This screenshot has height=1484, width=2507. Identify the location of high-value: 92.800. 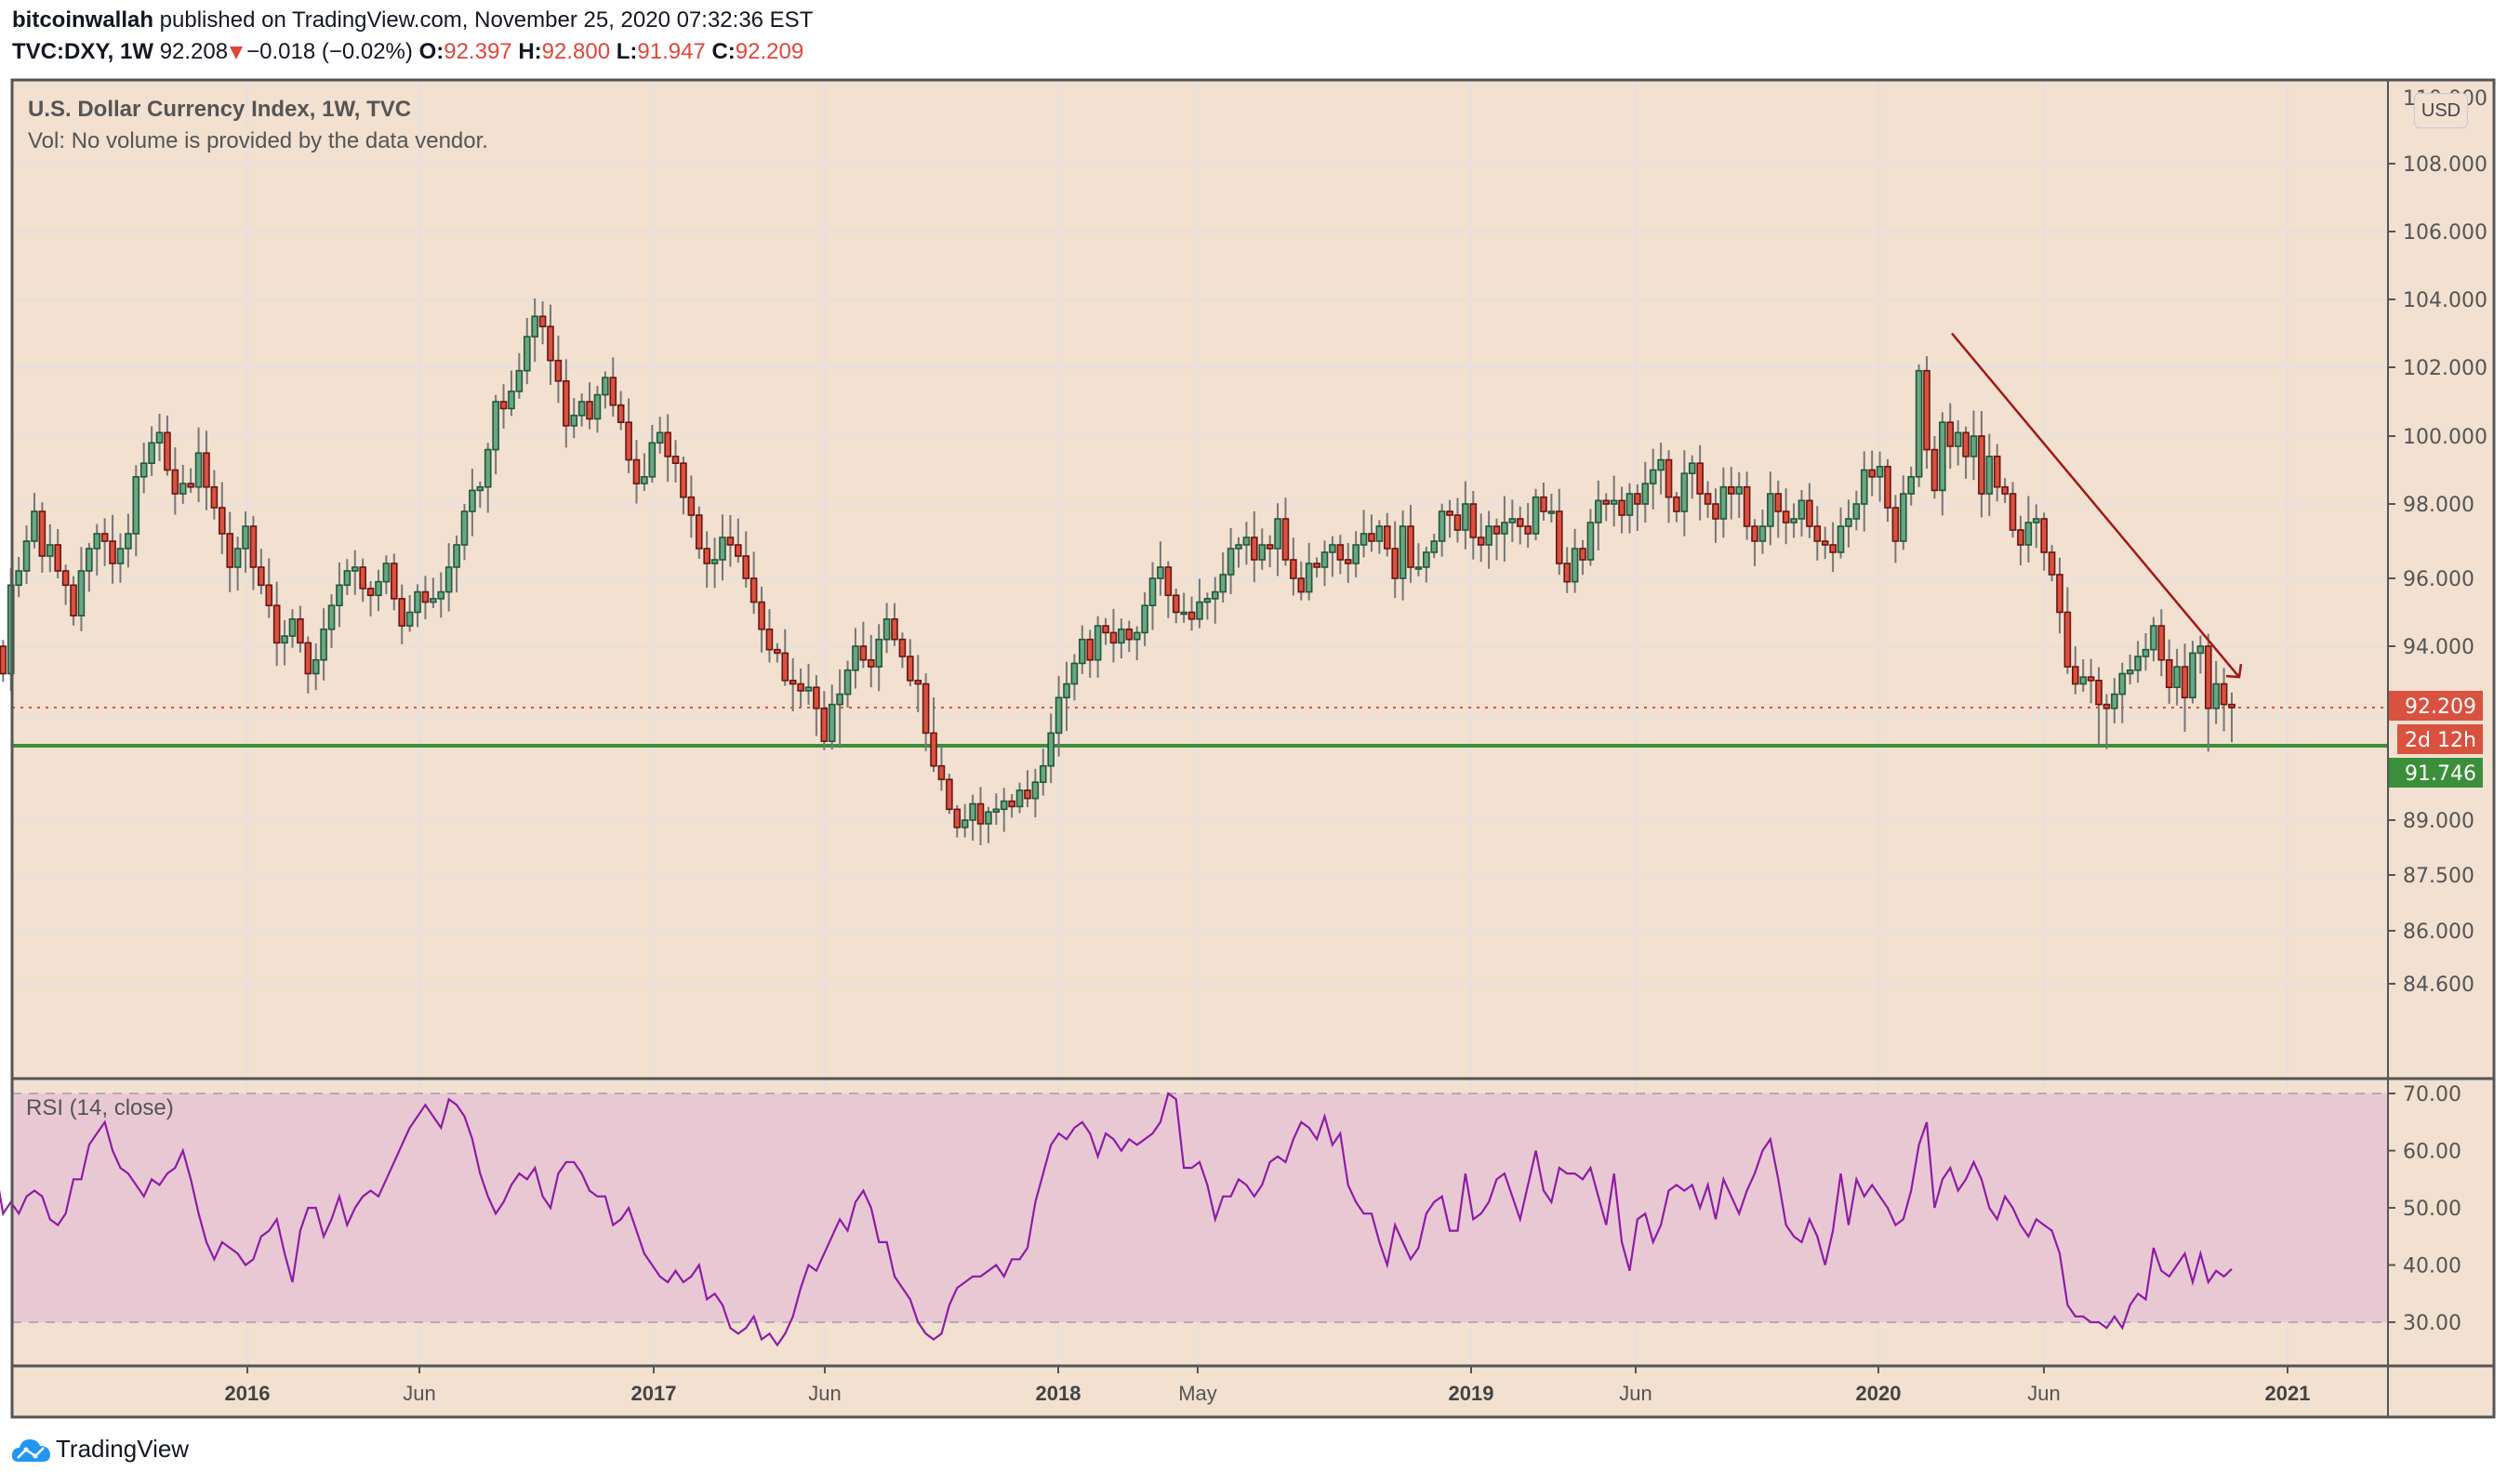
(576, 51).